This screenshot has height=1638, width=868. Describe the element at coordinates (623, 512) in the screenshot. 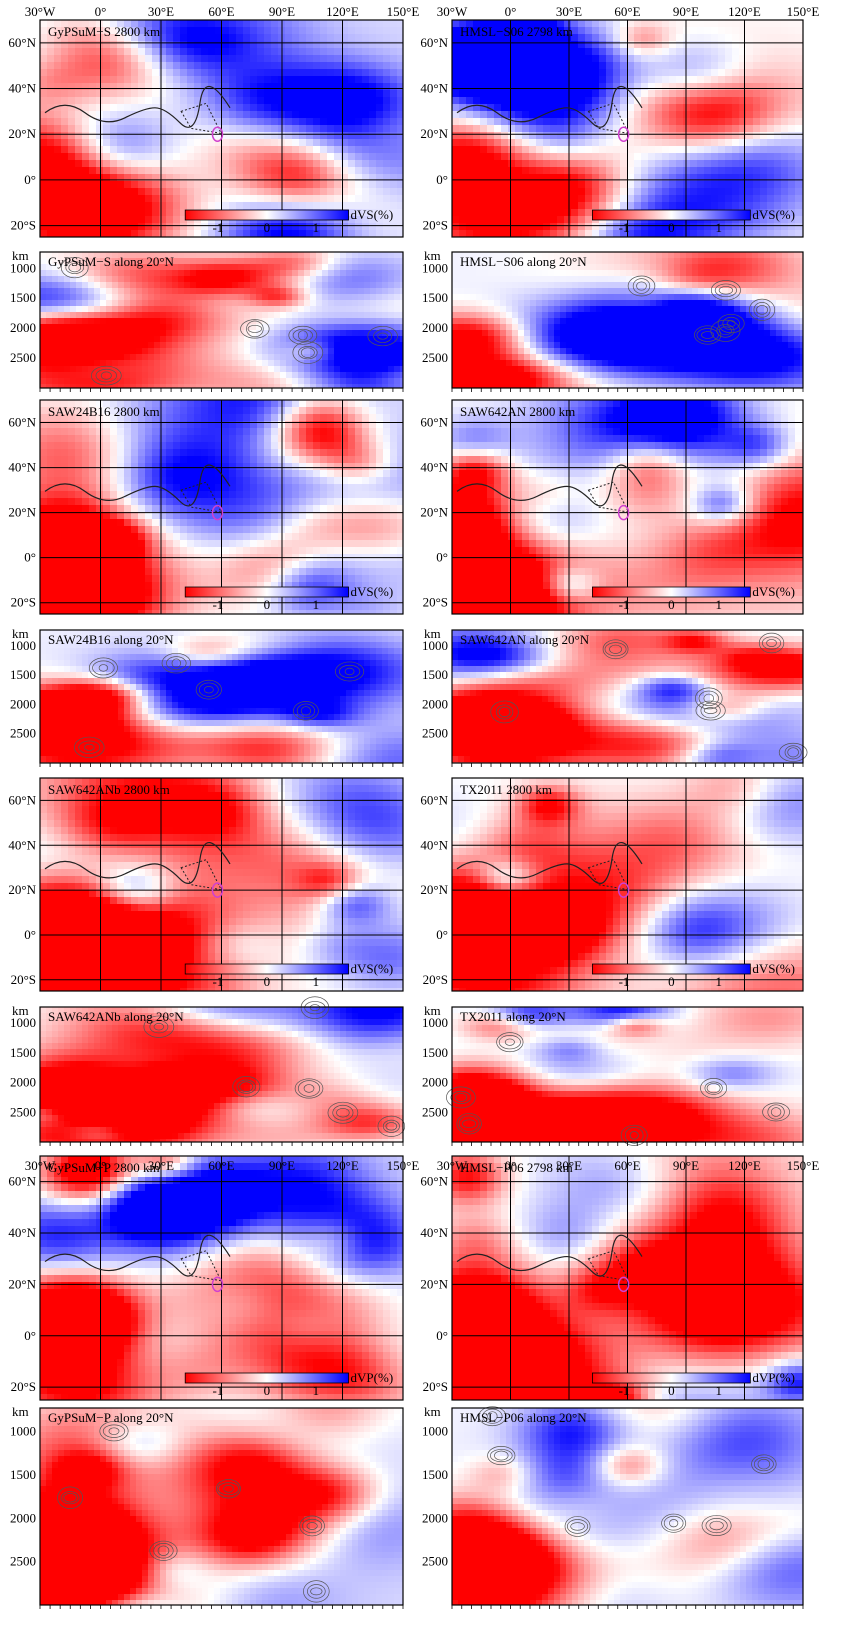

I see `site-marker` at that location.